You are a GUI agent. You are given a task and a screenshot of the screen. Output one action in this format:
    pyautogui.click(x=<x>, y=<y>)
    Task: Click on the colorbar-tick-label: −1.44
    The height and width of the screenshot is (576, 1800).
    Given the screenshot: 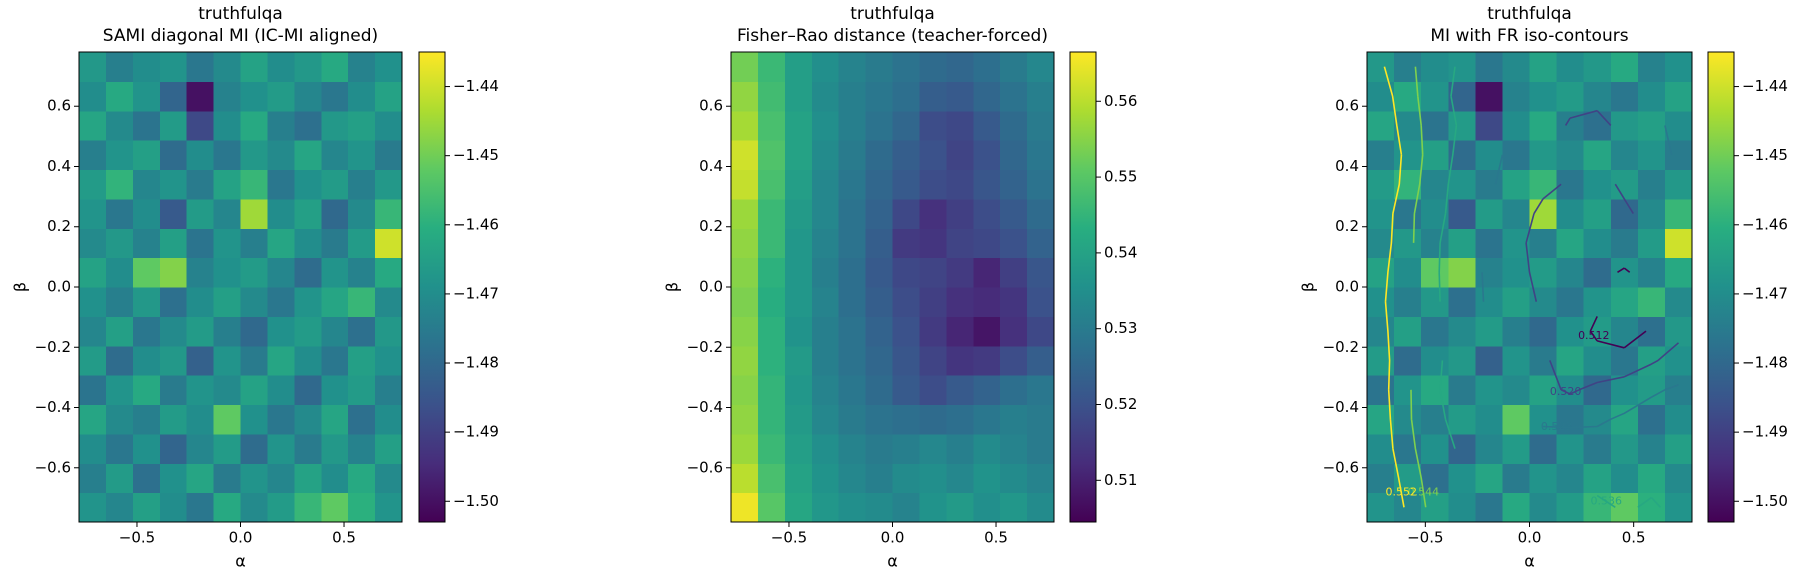 What is the action you would take?
    pyautogui.click(x=476, y=86)
    